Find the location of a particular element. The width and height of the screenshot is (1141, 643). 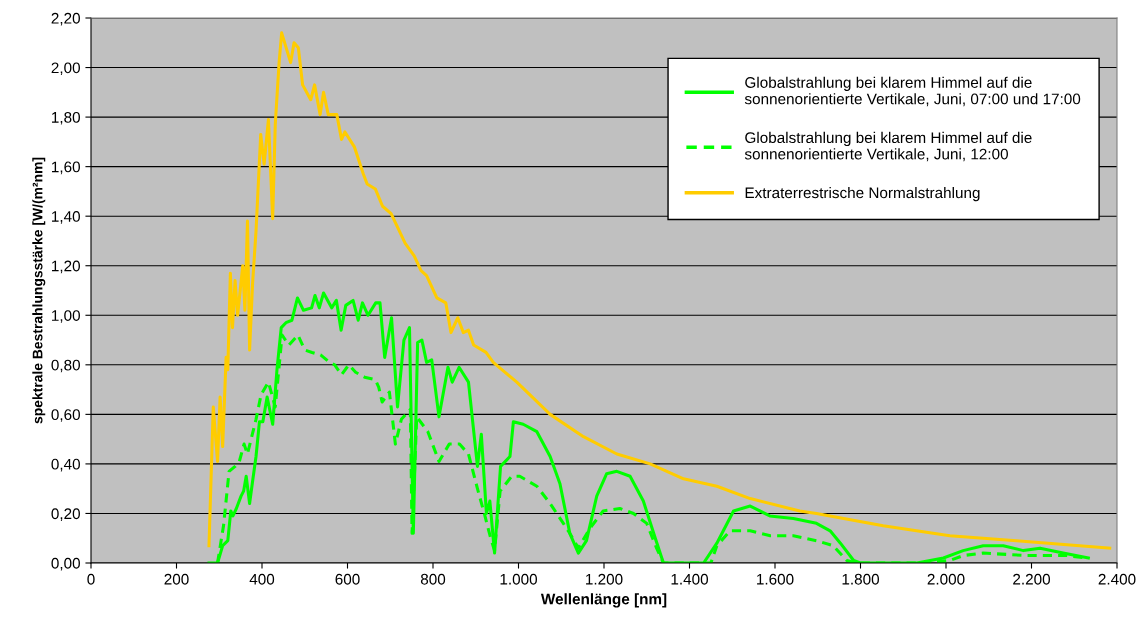

x-tick-label: 2.000 is located at coordinates (946, 579).